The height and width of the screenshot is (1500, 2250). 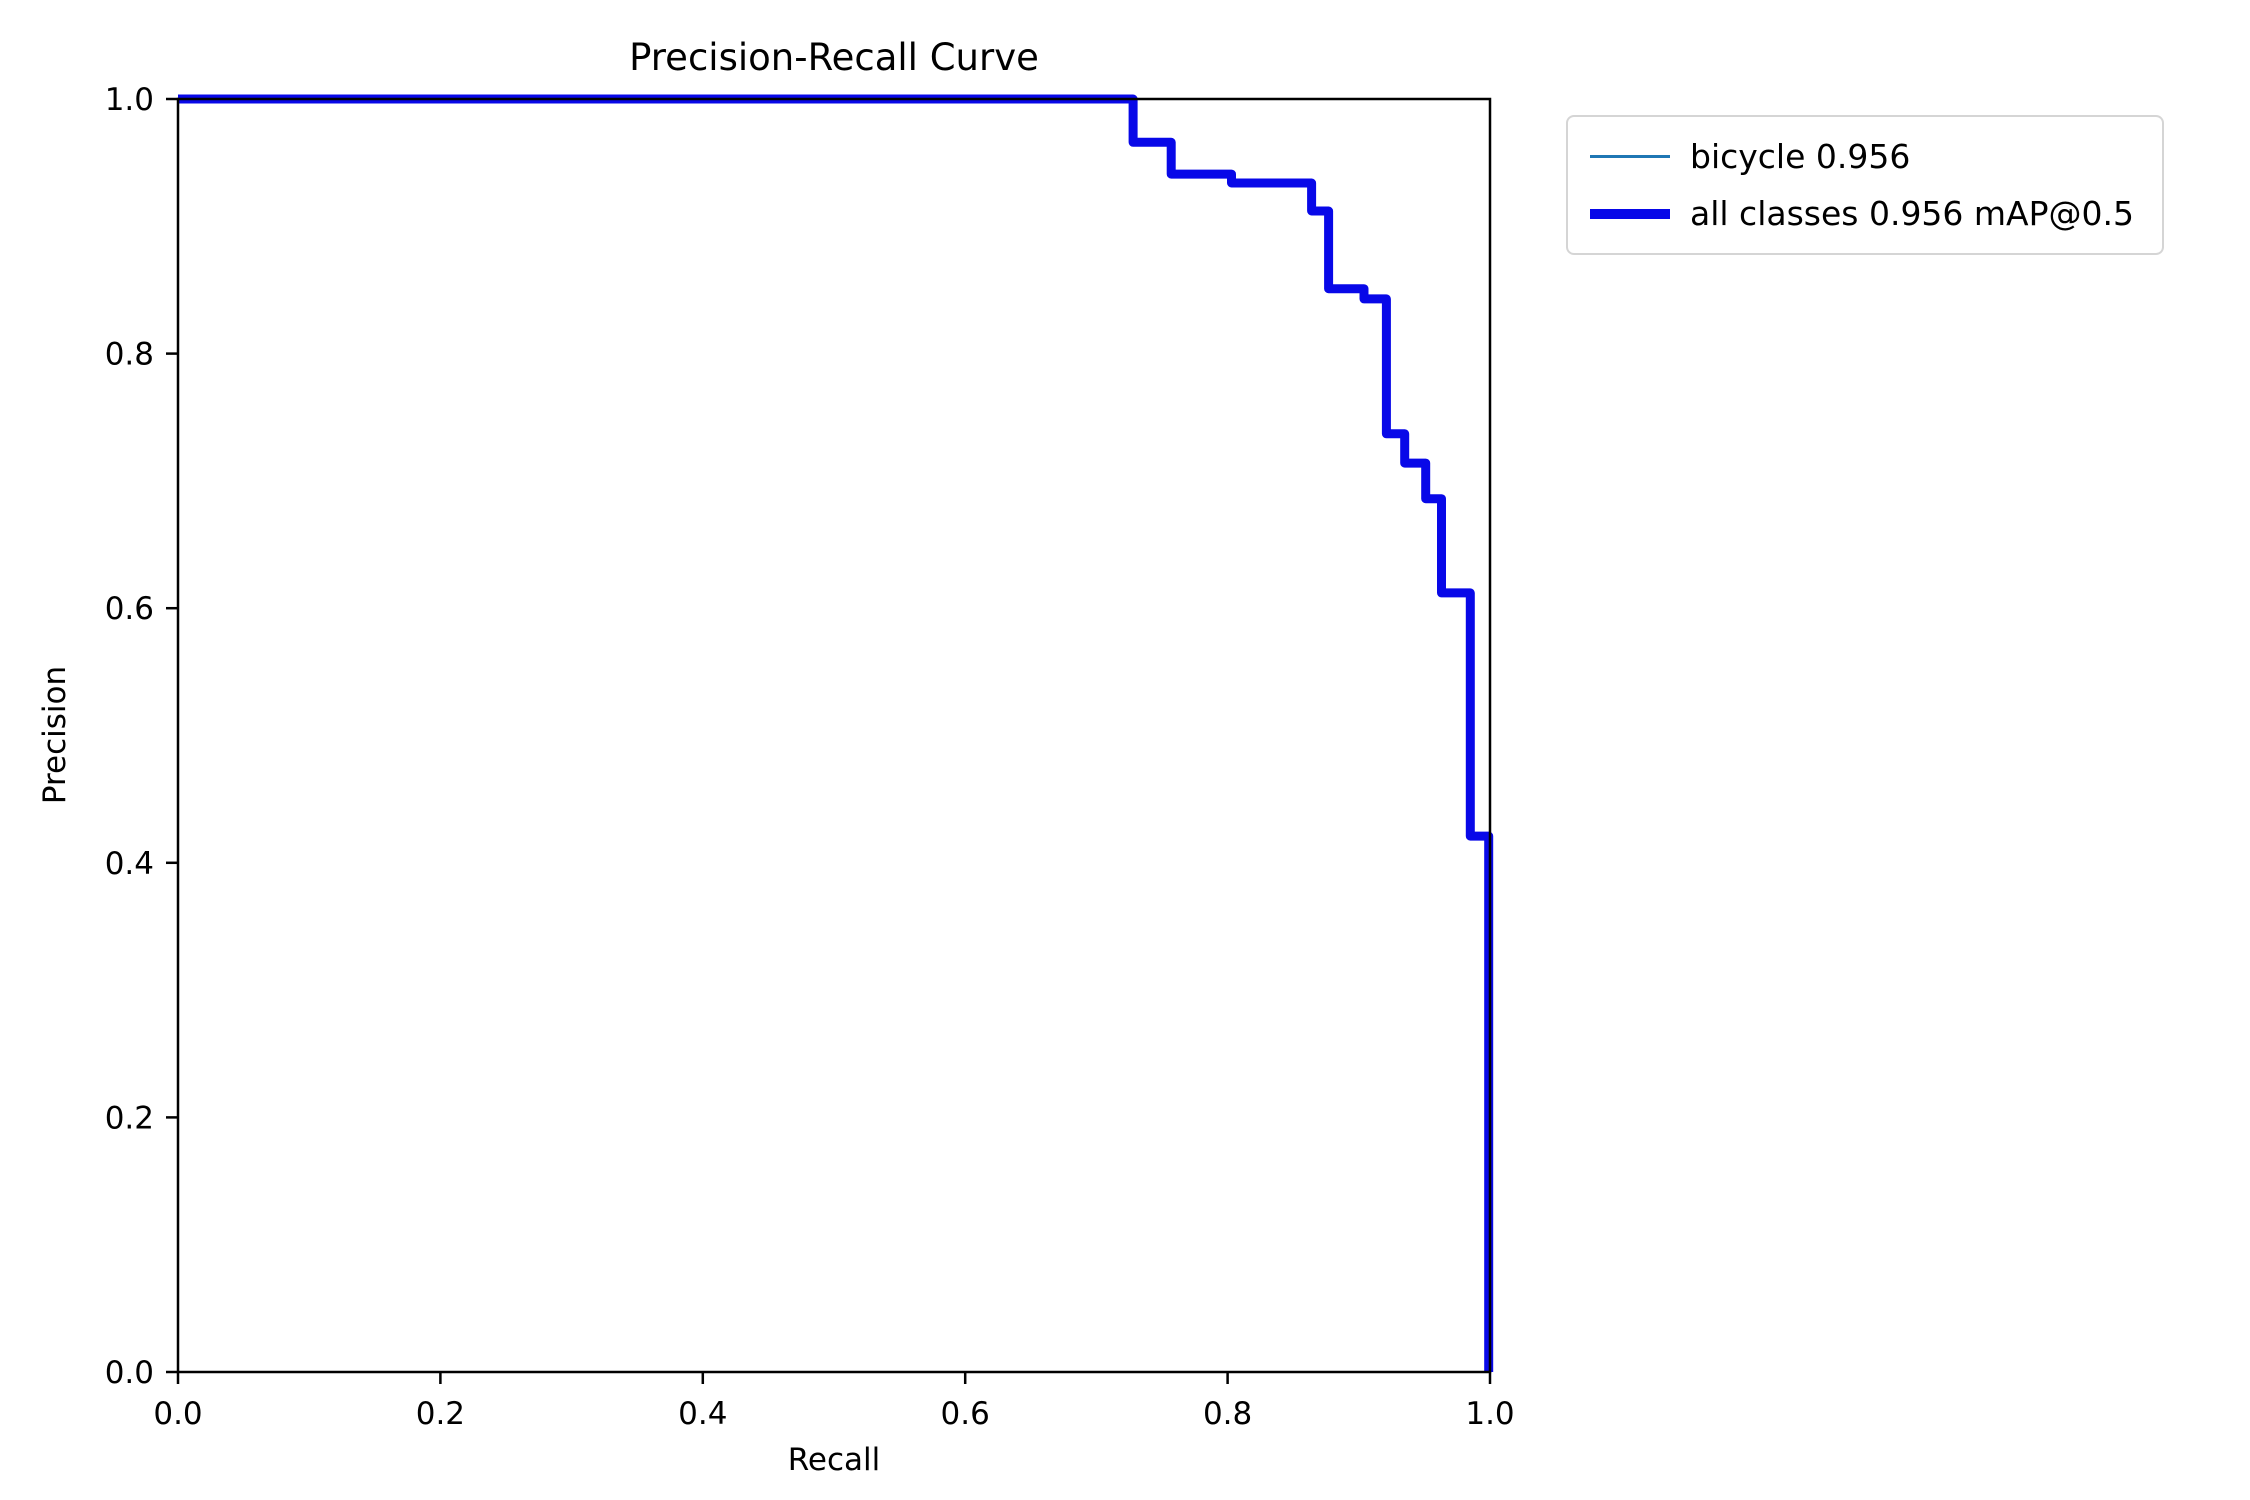 I want to click on chart-title: Precision-Recall Curve, so click(x=834, y=57).